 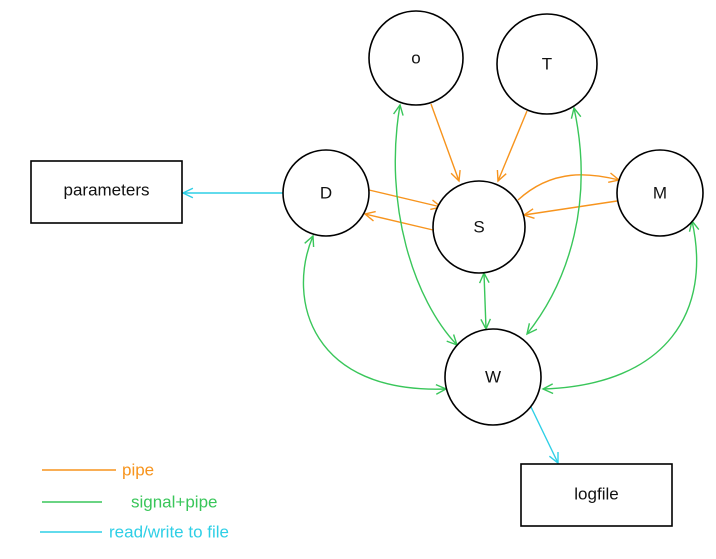 I want to click on edge-s-to-w, so click(x=485, y=301).